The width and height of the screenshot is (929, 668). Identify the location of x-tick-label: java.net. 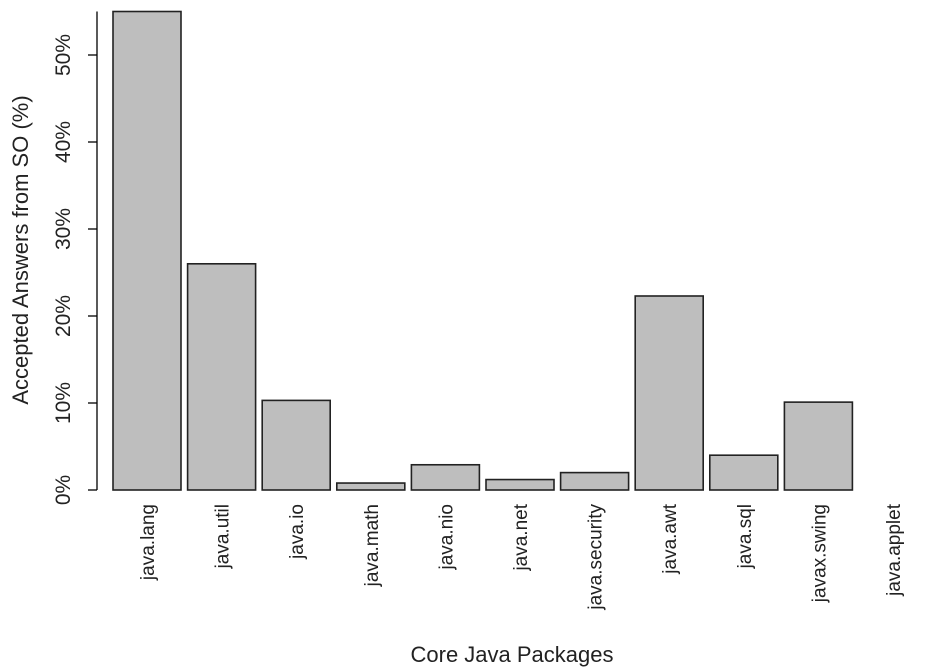
(521, 537).